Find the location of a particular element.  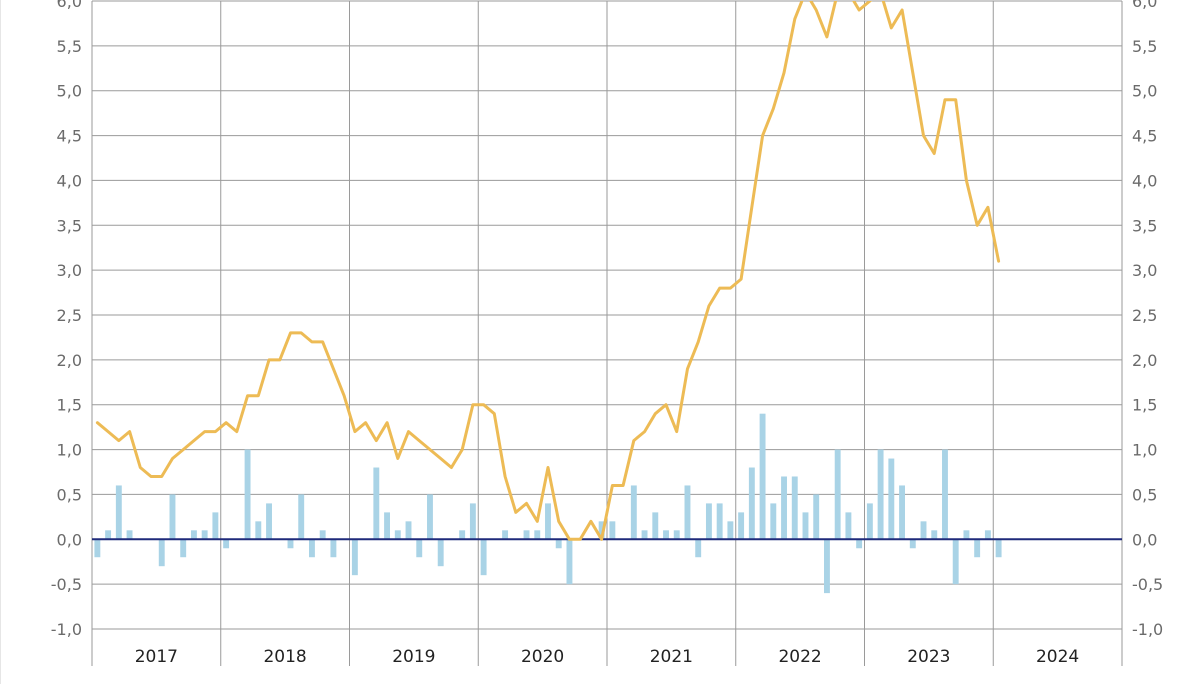

y-tick-label-left: 3,5 is located at coordinates (69, 225).